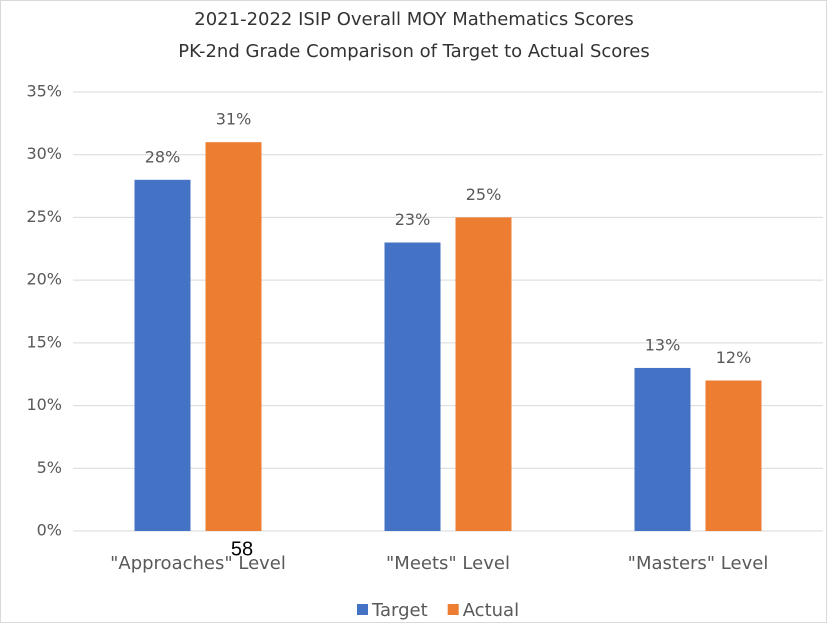 This screenshot has width=827, height=623. What do you see at coordinates (44, 216) in the screenshot?
I see `y-tick-label: 25%` at bounding box center [44, 216].